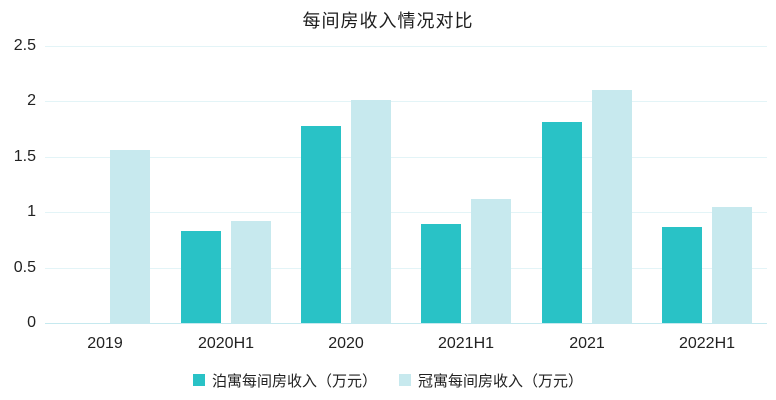 Image resolution: width=776 pixels, height=400 pixels. I want to click on x-axis-line, so click(406, 323).